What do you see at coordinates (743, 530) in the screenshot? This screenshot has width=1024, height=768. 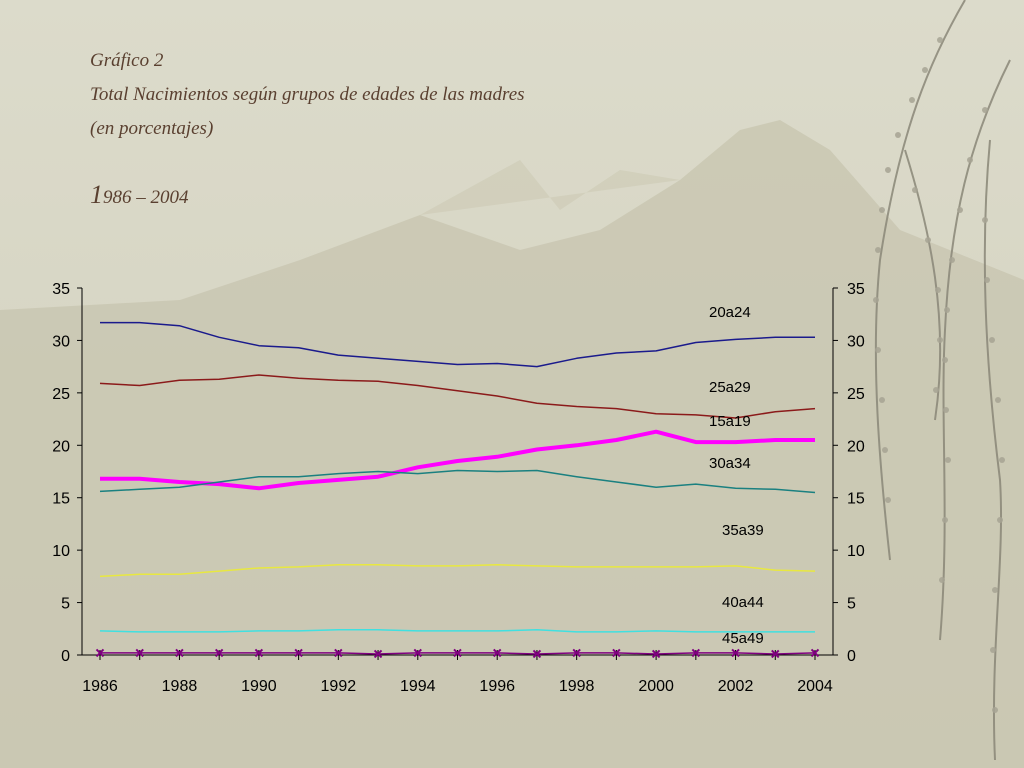 I see `series-label-35a39: 35a39` at bounding box center [743, 530].